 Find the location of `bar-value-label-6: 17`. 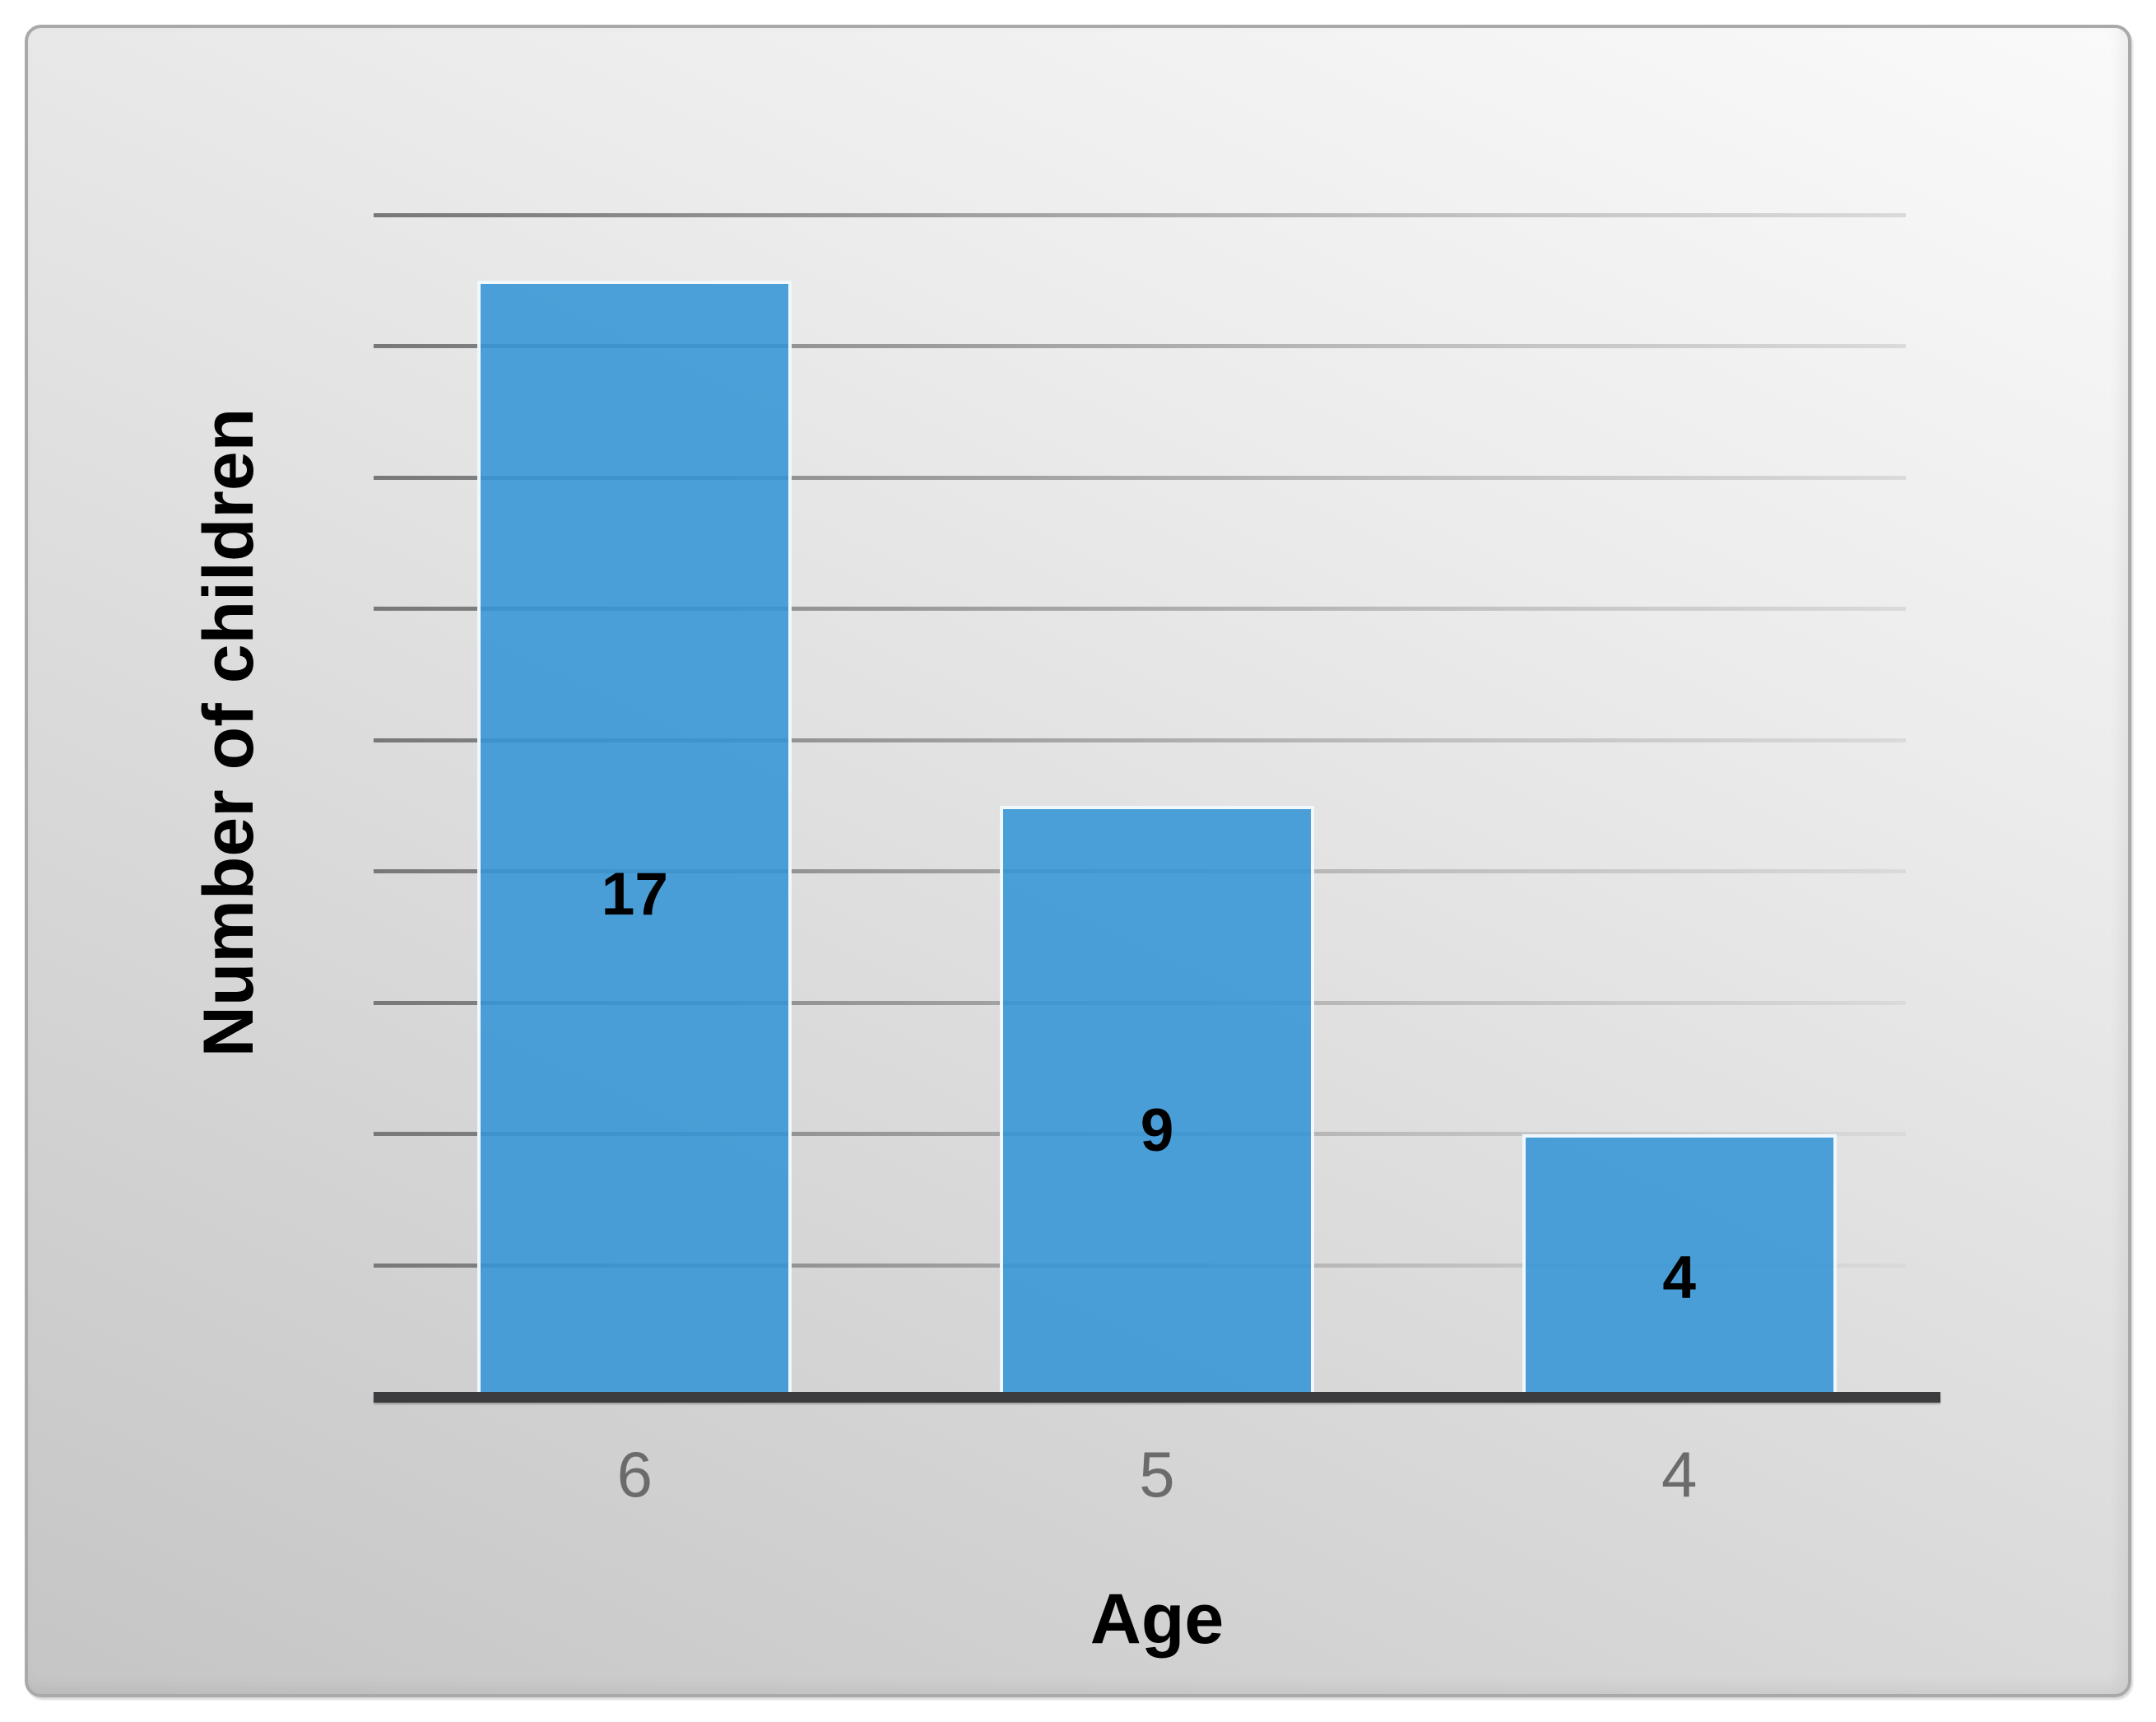

bar-value-label-6: 17 is located at coordinates (634, 894).